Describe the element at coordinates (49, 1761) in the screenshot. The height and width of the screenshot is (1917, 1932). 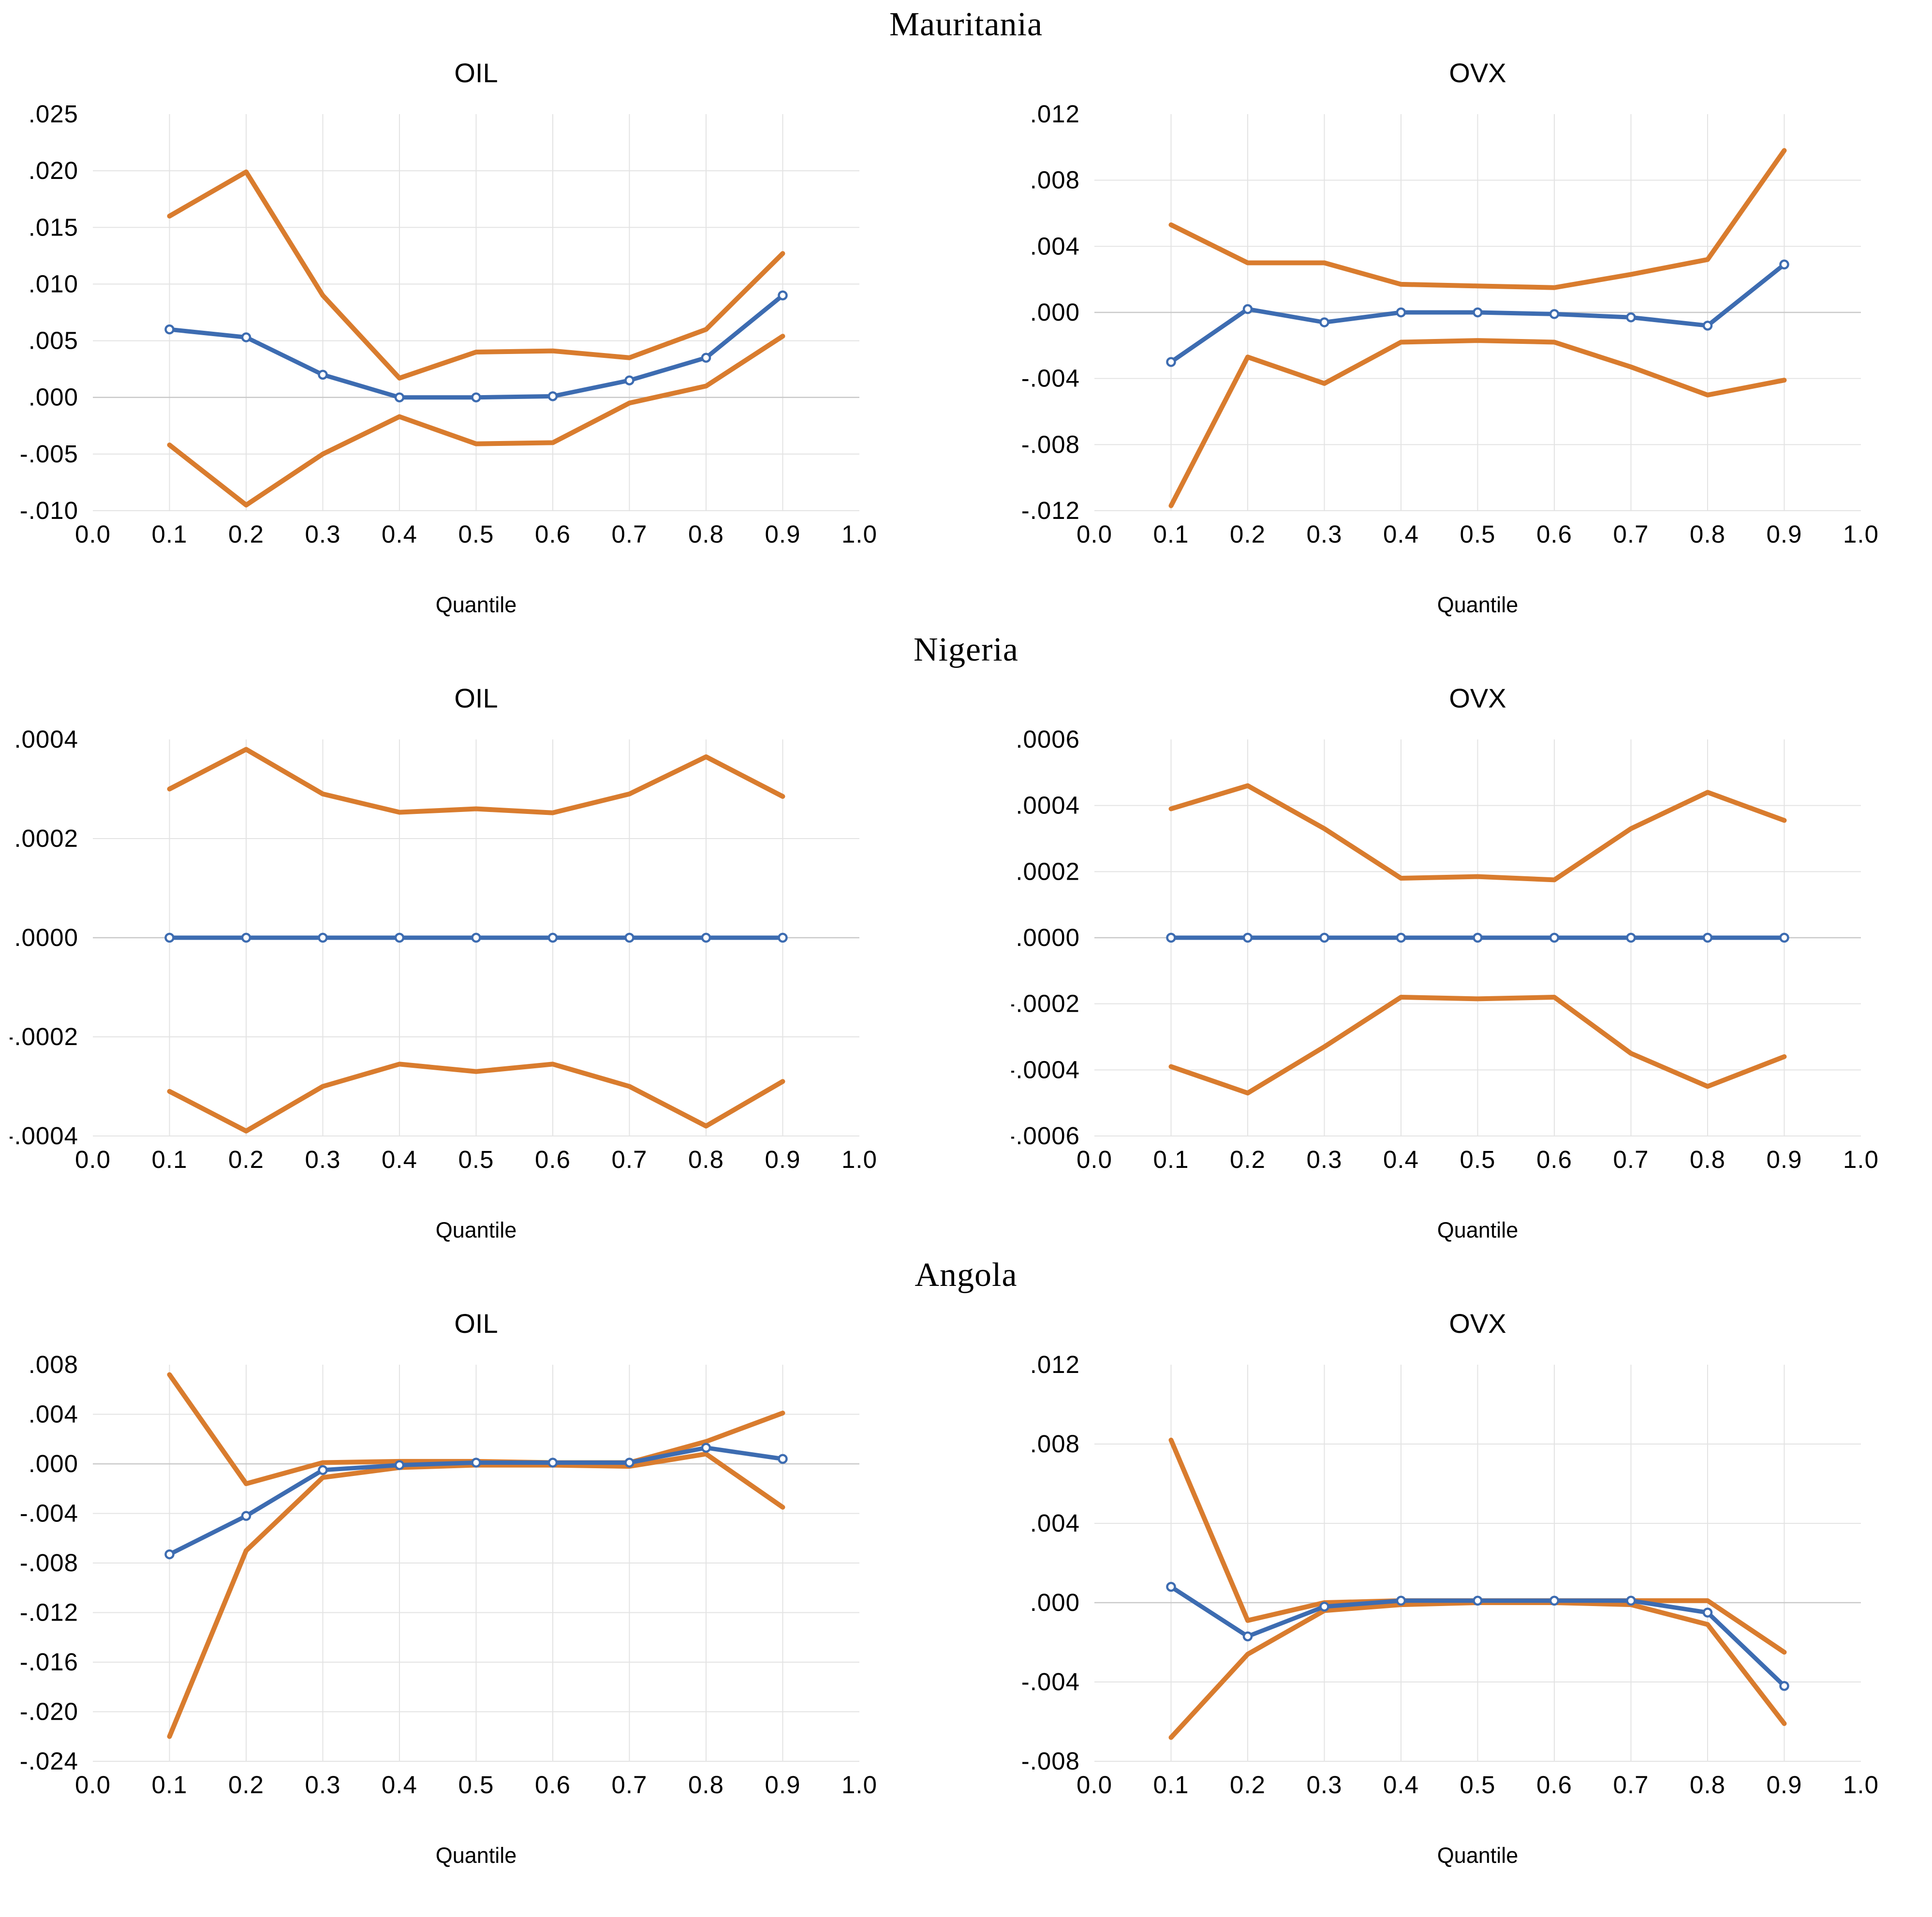
I see `y-tick-label: -.024` at that location.